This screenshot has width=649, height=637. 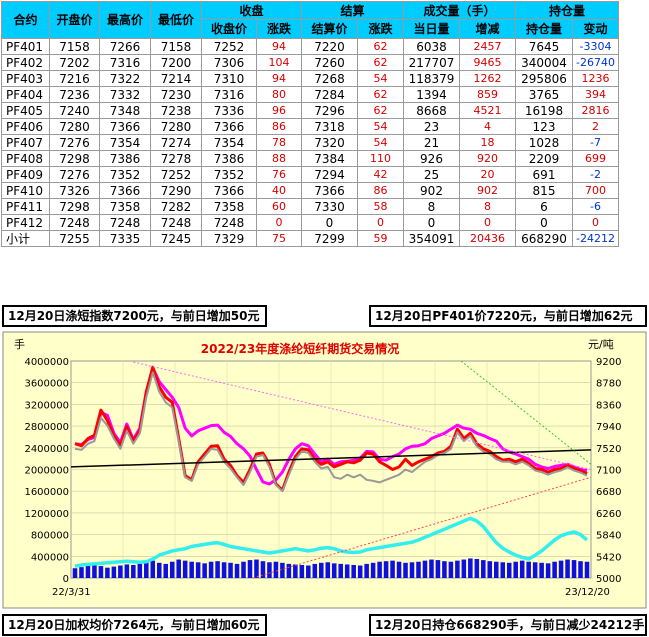 What do you see at coordinates (74, 238) in the screenshot?
I see `table-cell: 7255` at bounding box center [74, 238].